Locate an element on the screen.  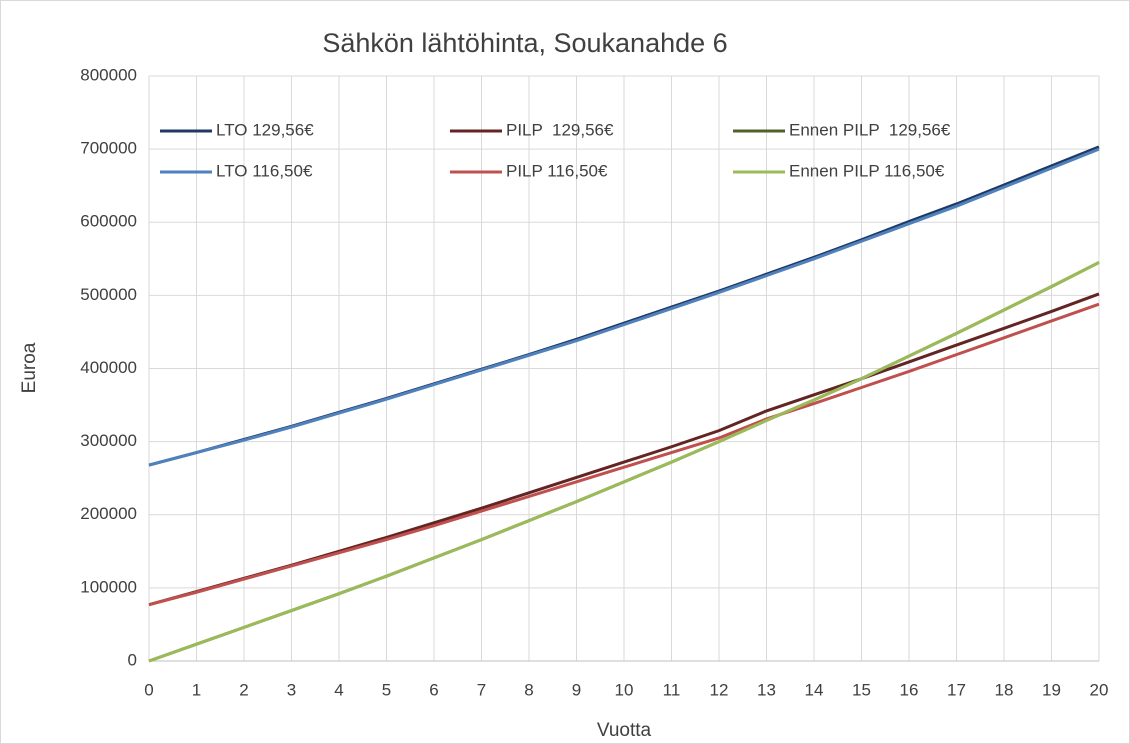
y-tick-label: 200000 is located at coordinates (108, 513).